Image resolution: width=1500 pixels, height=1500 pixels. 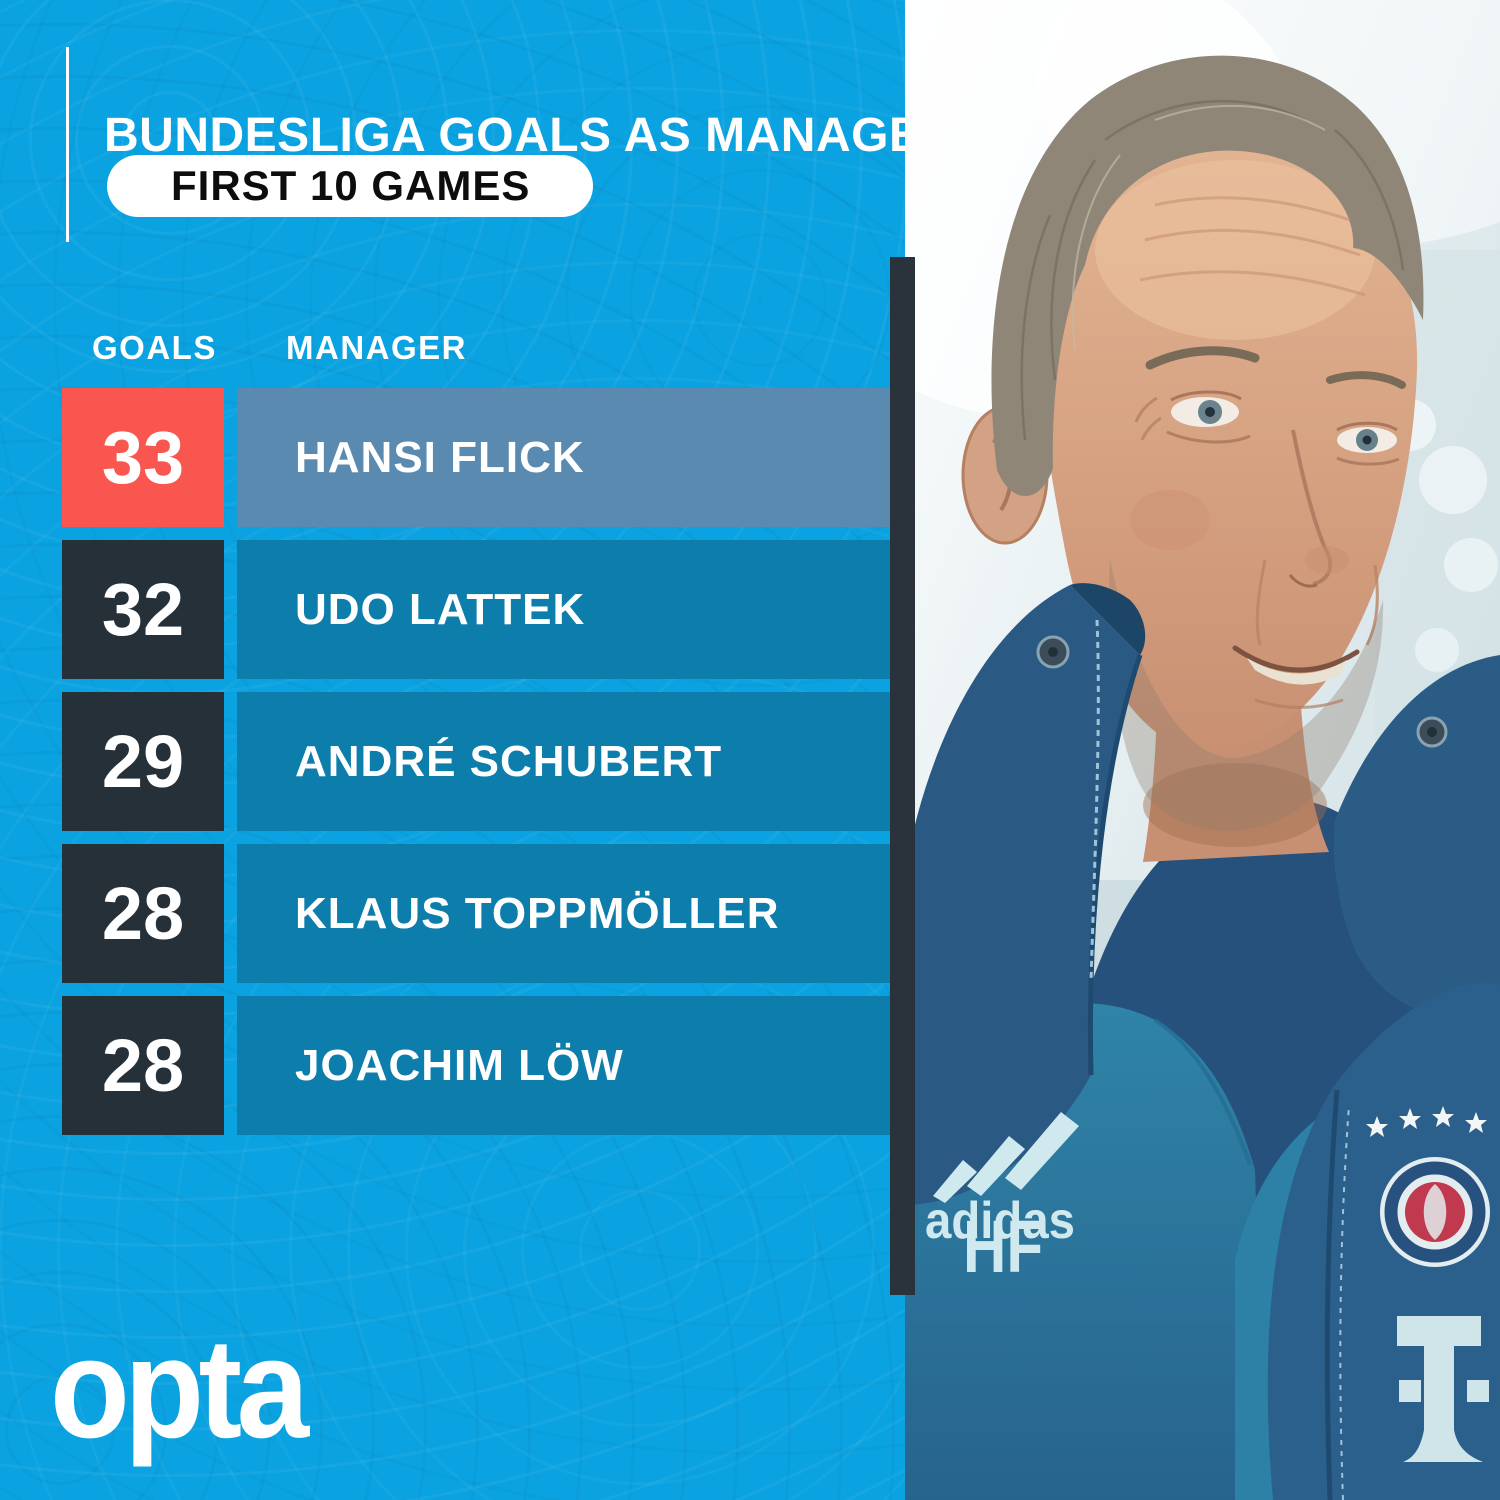 What do you see at coordinates (179, 1388) in the screenshot?
I see `opta-logo: opta` at bounding box center [179, 1388].